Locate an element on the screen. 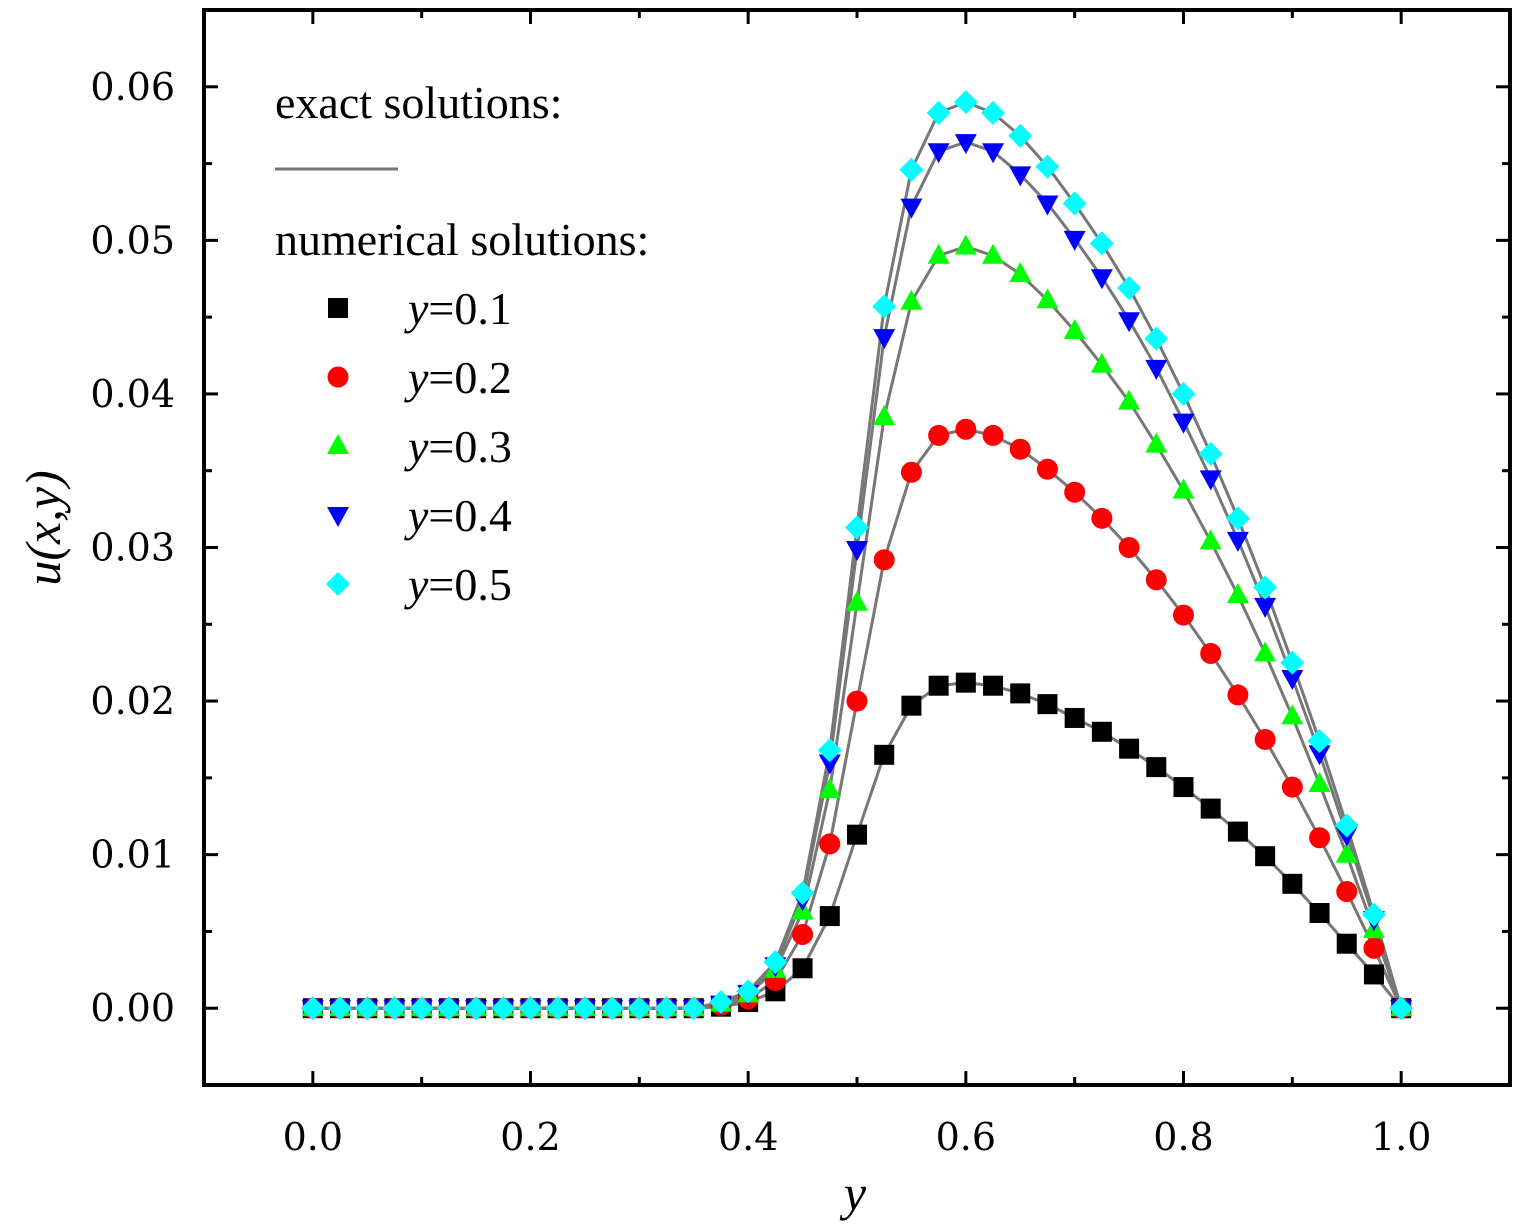 The width and height of the screenshot is (1522, 1228). legend-entry-y=0.5: y=0.5 is located at coordinates (419, 584).